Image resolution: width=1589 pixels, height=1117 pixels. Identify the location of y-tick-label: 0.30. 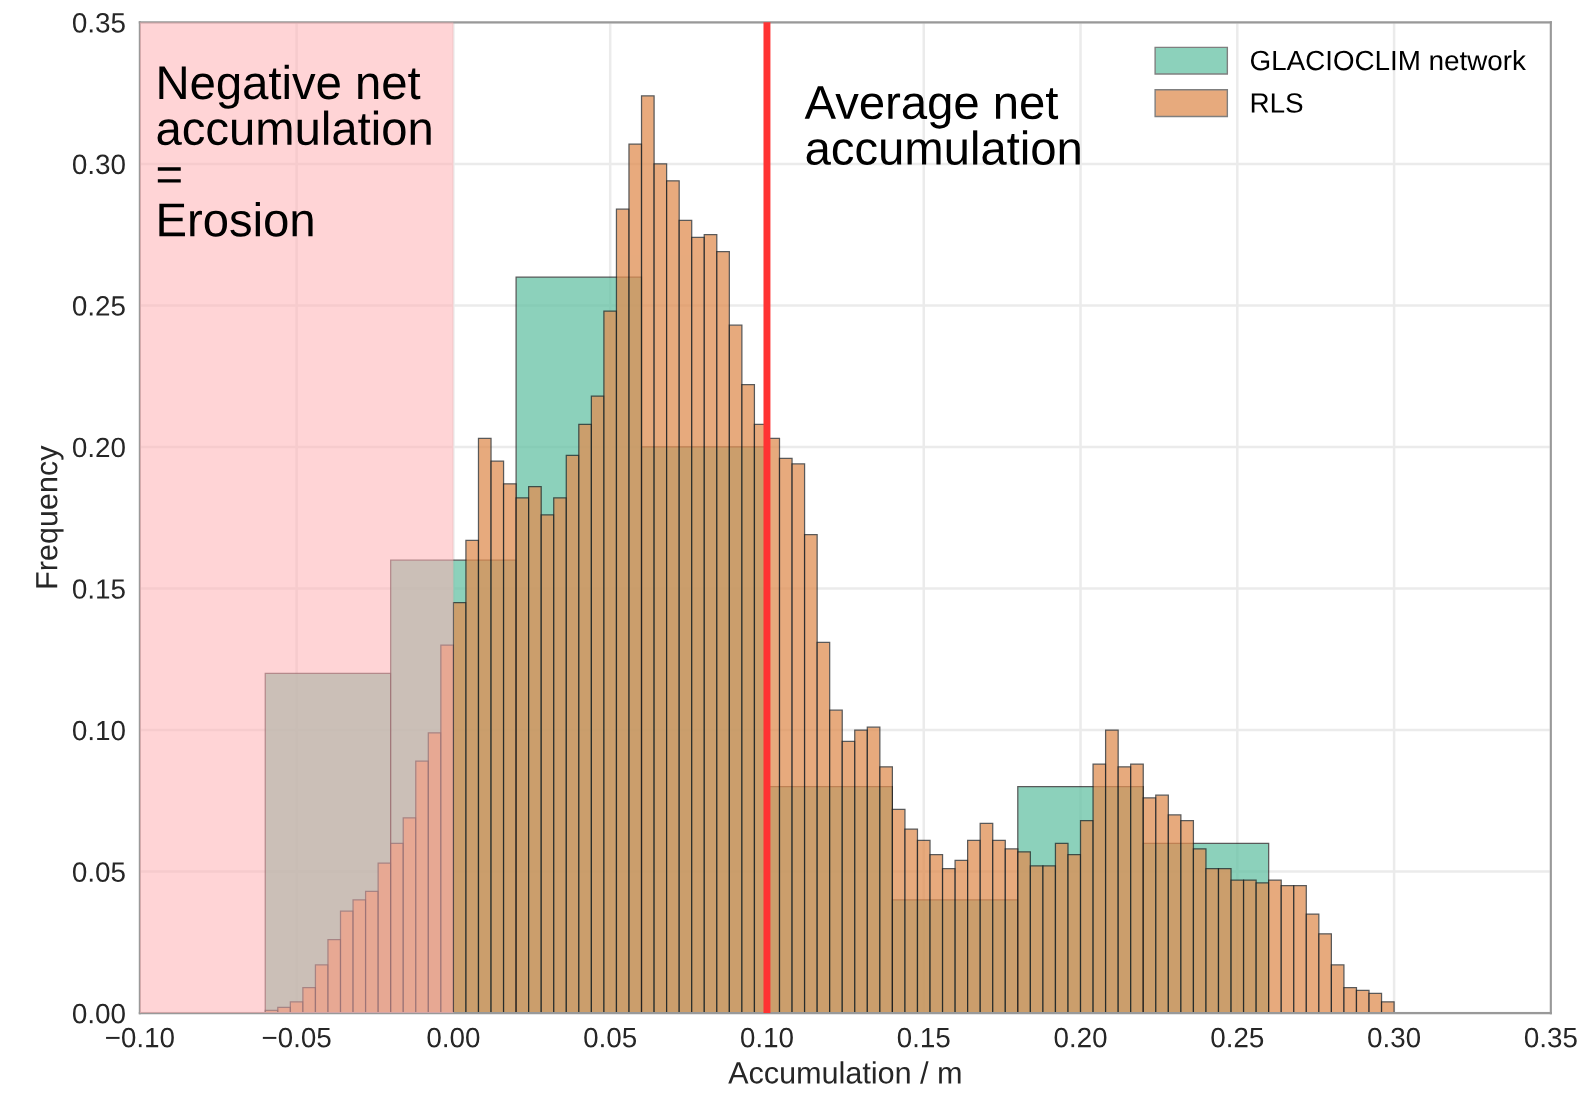
(98, 164).